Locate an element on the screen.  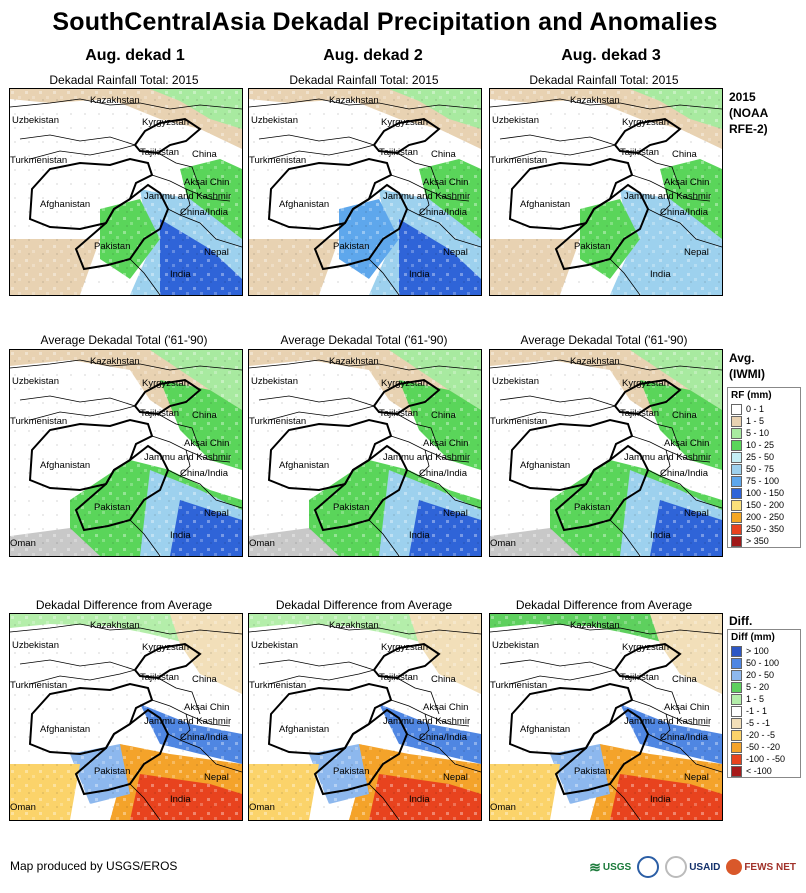
legend-label: -100 - -50 is located at coordinates (766, 759).